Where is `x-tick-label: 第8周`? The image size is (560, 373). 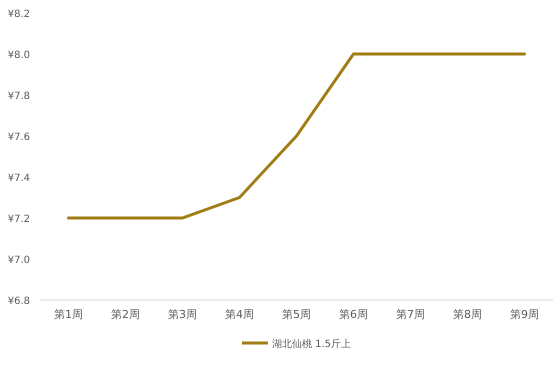 x-tick-label: 第8周 is located at coordinates (467, 314).